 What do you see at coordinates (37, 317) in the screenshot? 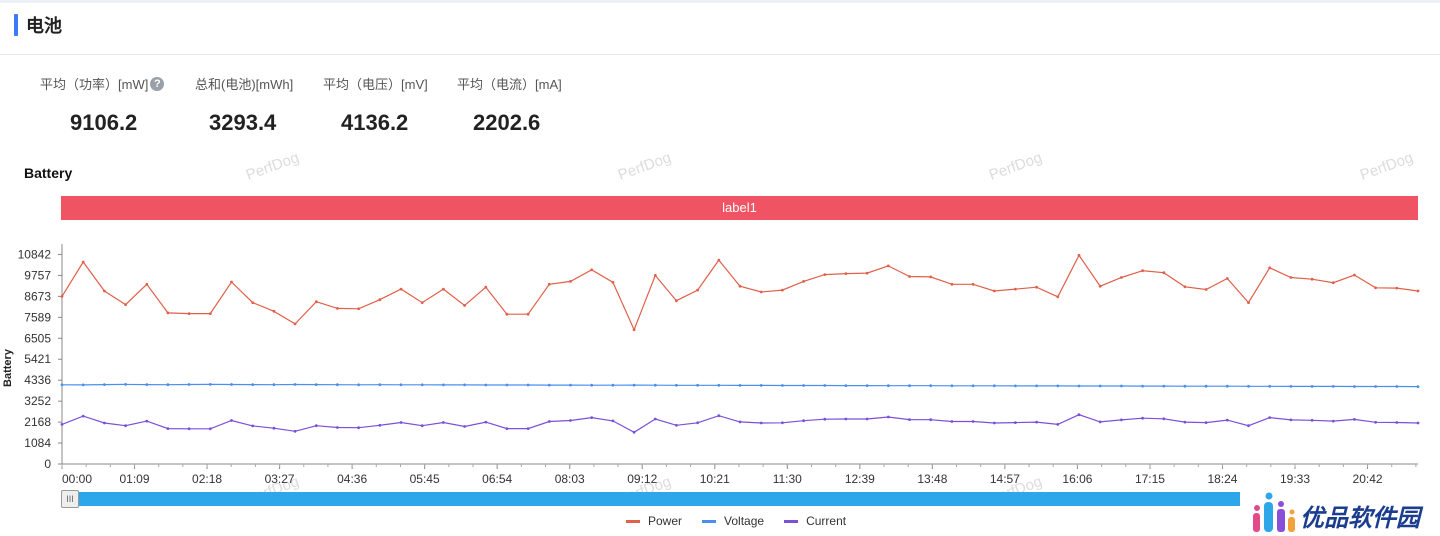
I see `y-tick-label: 7589` at bounding box center [37, 317].